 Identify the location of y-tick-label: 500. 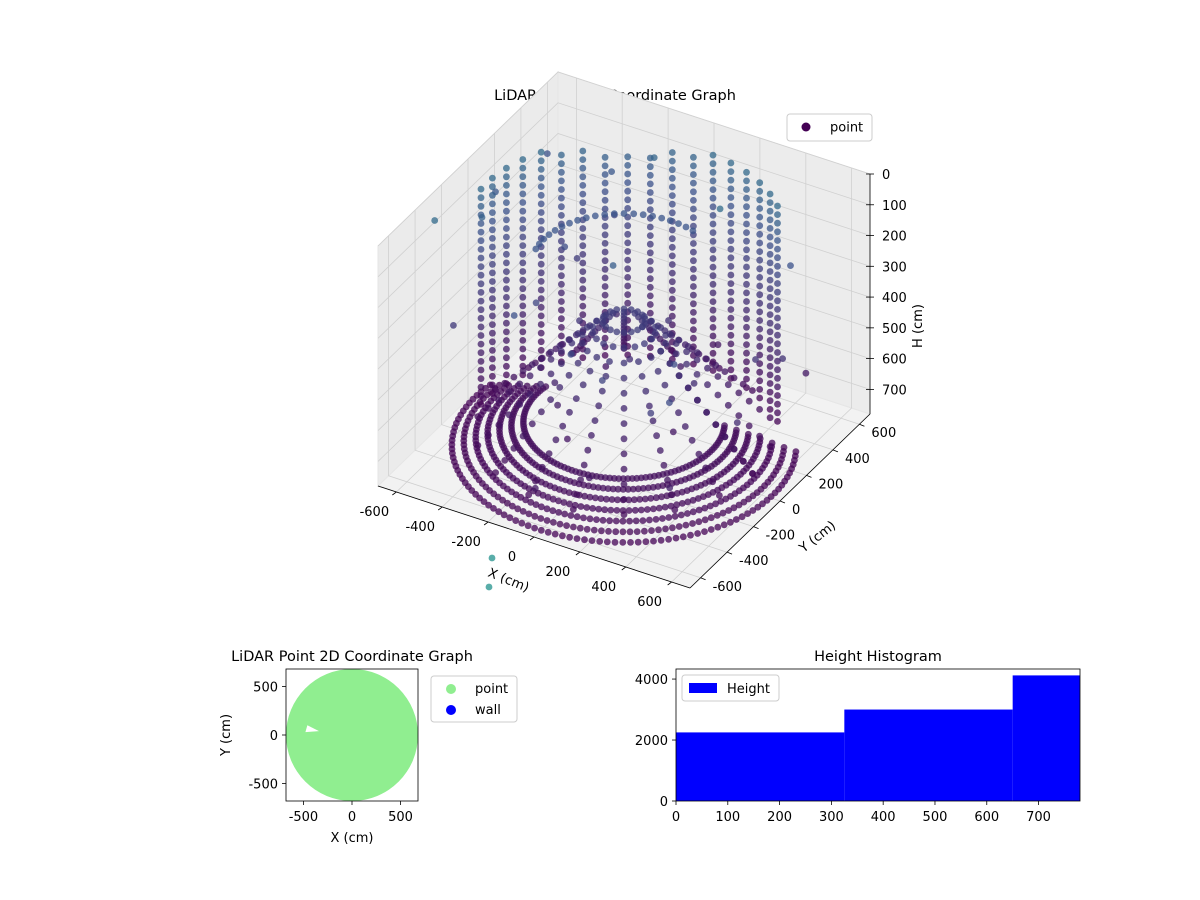
(265, 687).